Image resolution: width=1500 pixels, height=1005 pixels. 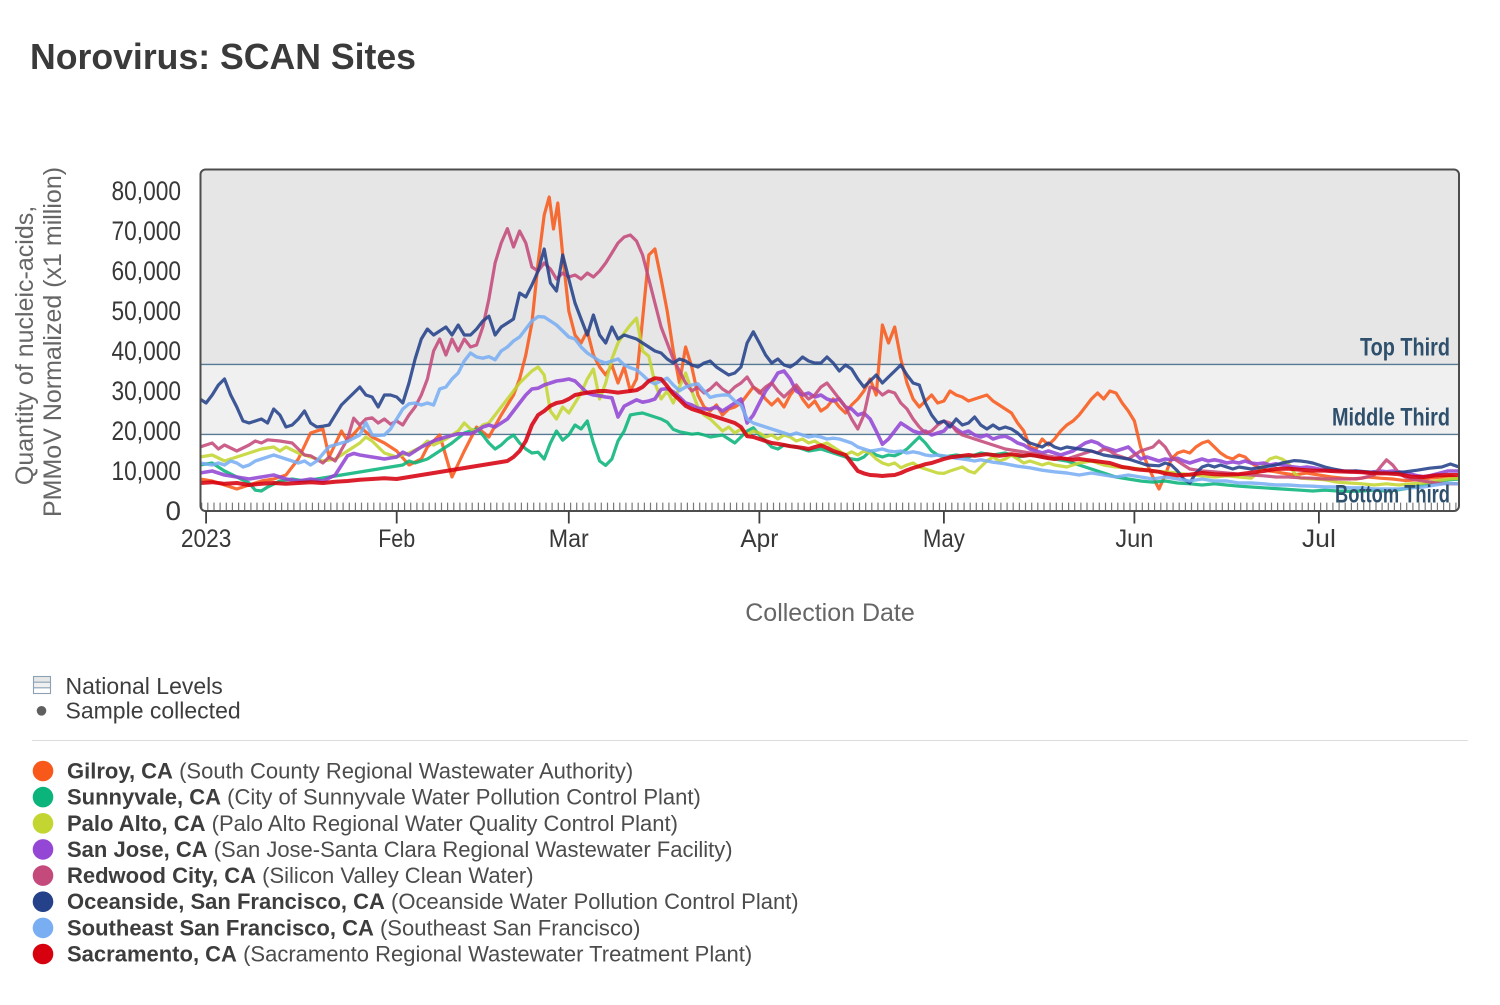 What do you see at coordinates (147, 191) in the screenshot?
I see `svg-text: 80,000` at bounding box center [147, 191].